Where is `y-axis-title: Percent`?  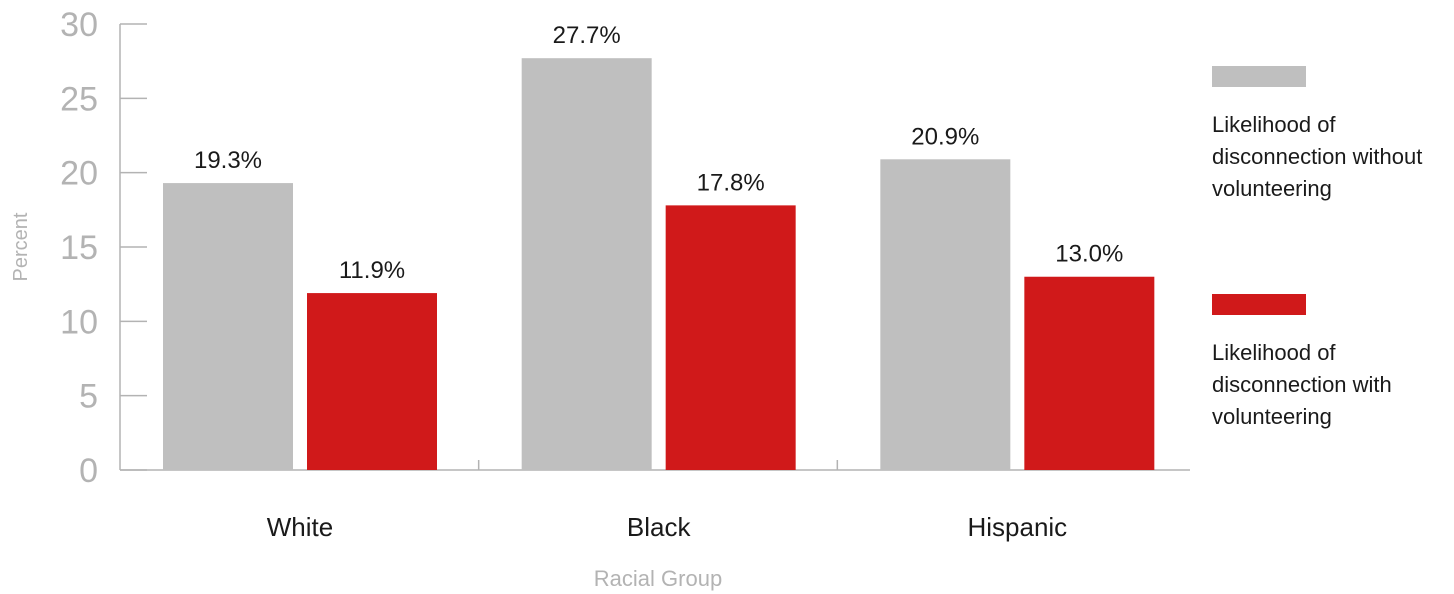 y-axis-title: Percent is located at coordinates (21, 246).